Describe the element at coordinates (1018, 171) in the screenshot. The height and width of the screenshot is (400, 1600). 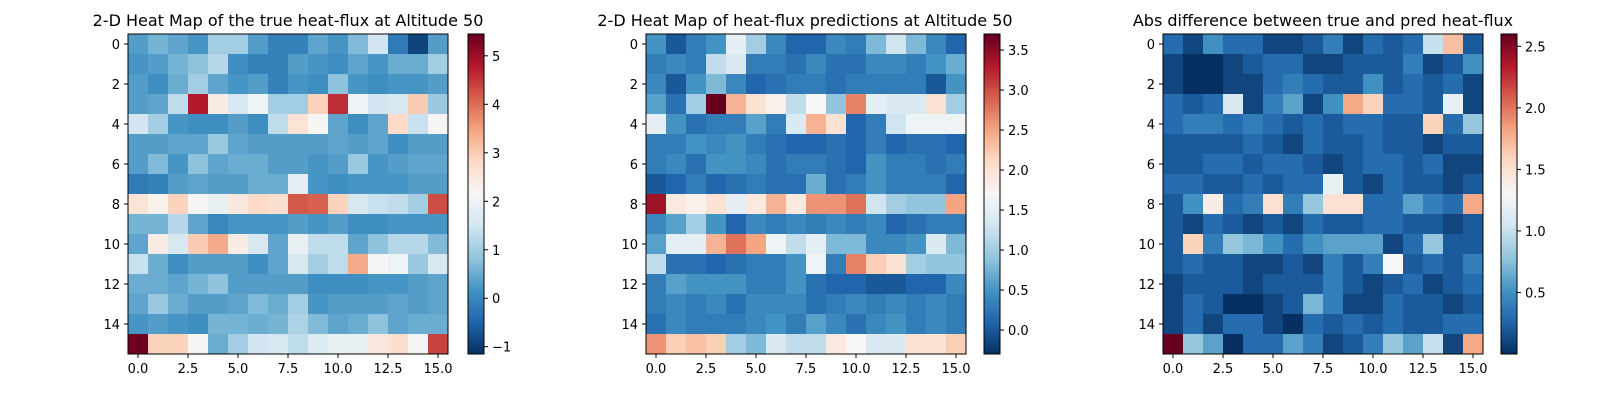
I see `colorbar-tick-label: 2.0` at that location.